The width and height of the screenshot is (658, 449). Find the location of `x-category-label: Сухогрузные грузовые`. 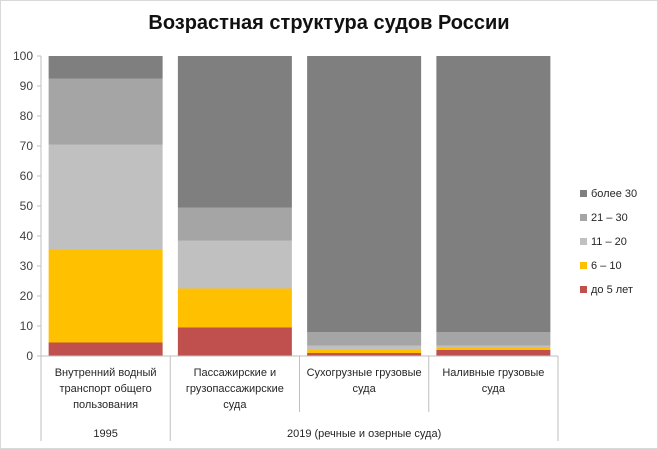

x-category-label: Сухогрузные грузовые is located at coordinates (364, 373).